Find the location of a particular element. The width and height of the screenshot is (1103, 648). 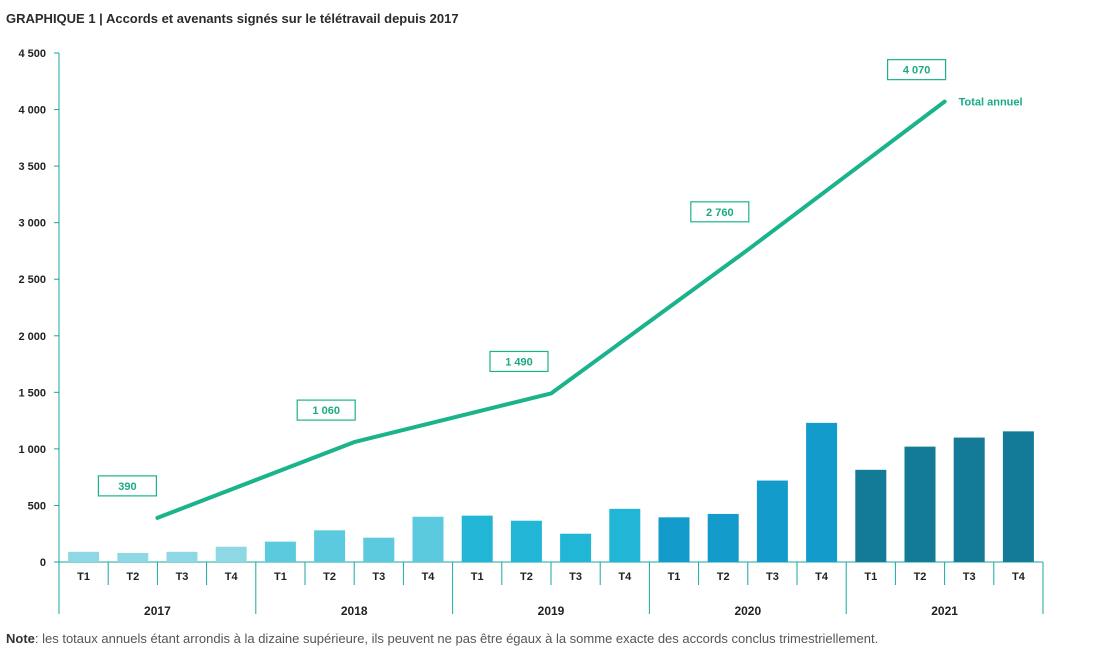

bar-2019-T1 is located at coordinates (477, 538).